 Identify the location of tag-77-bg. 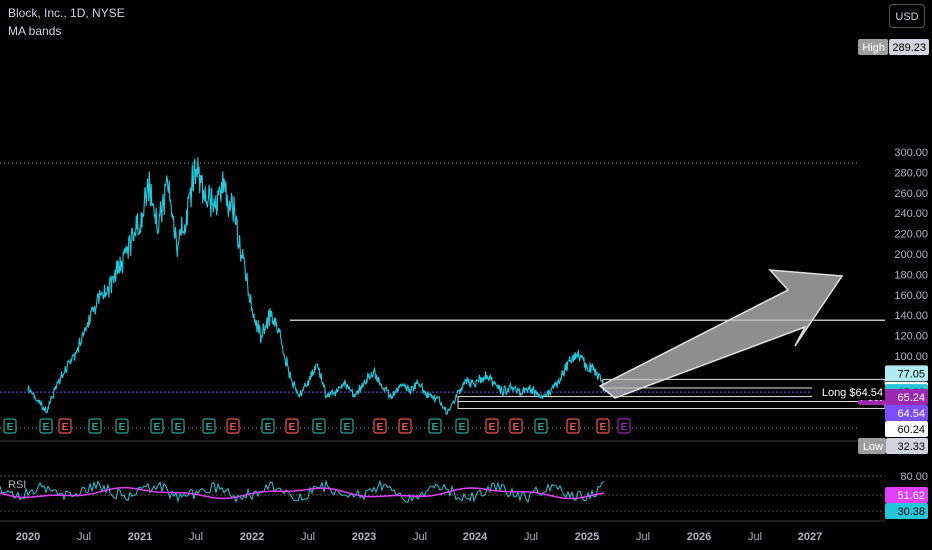
(906, 373).